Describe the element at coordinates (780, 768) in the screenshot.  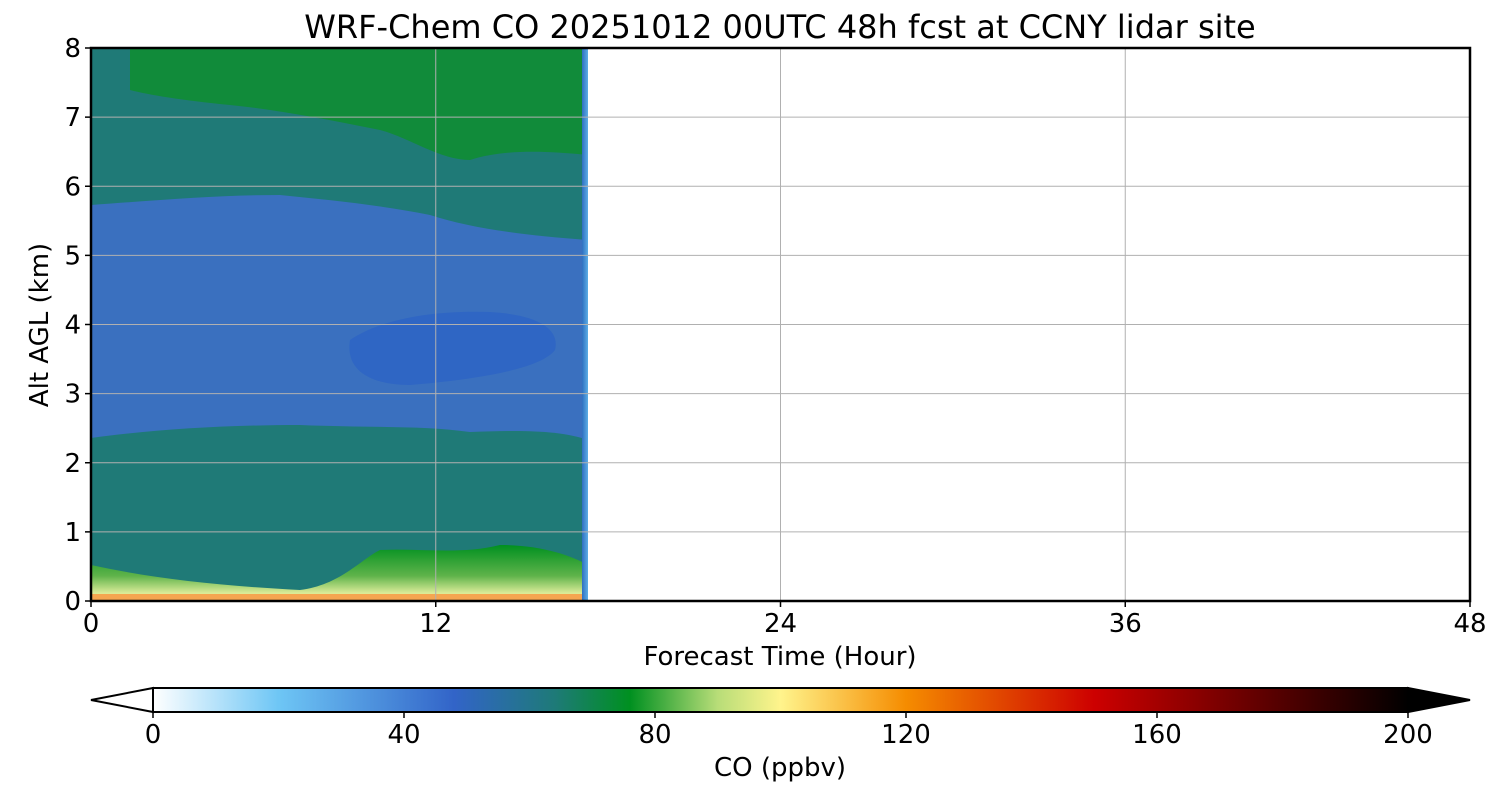
I see `colorbar-label: CO (ppbv)` at that location.